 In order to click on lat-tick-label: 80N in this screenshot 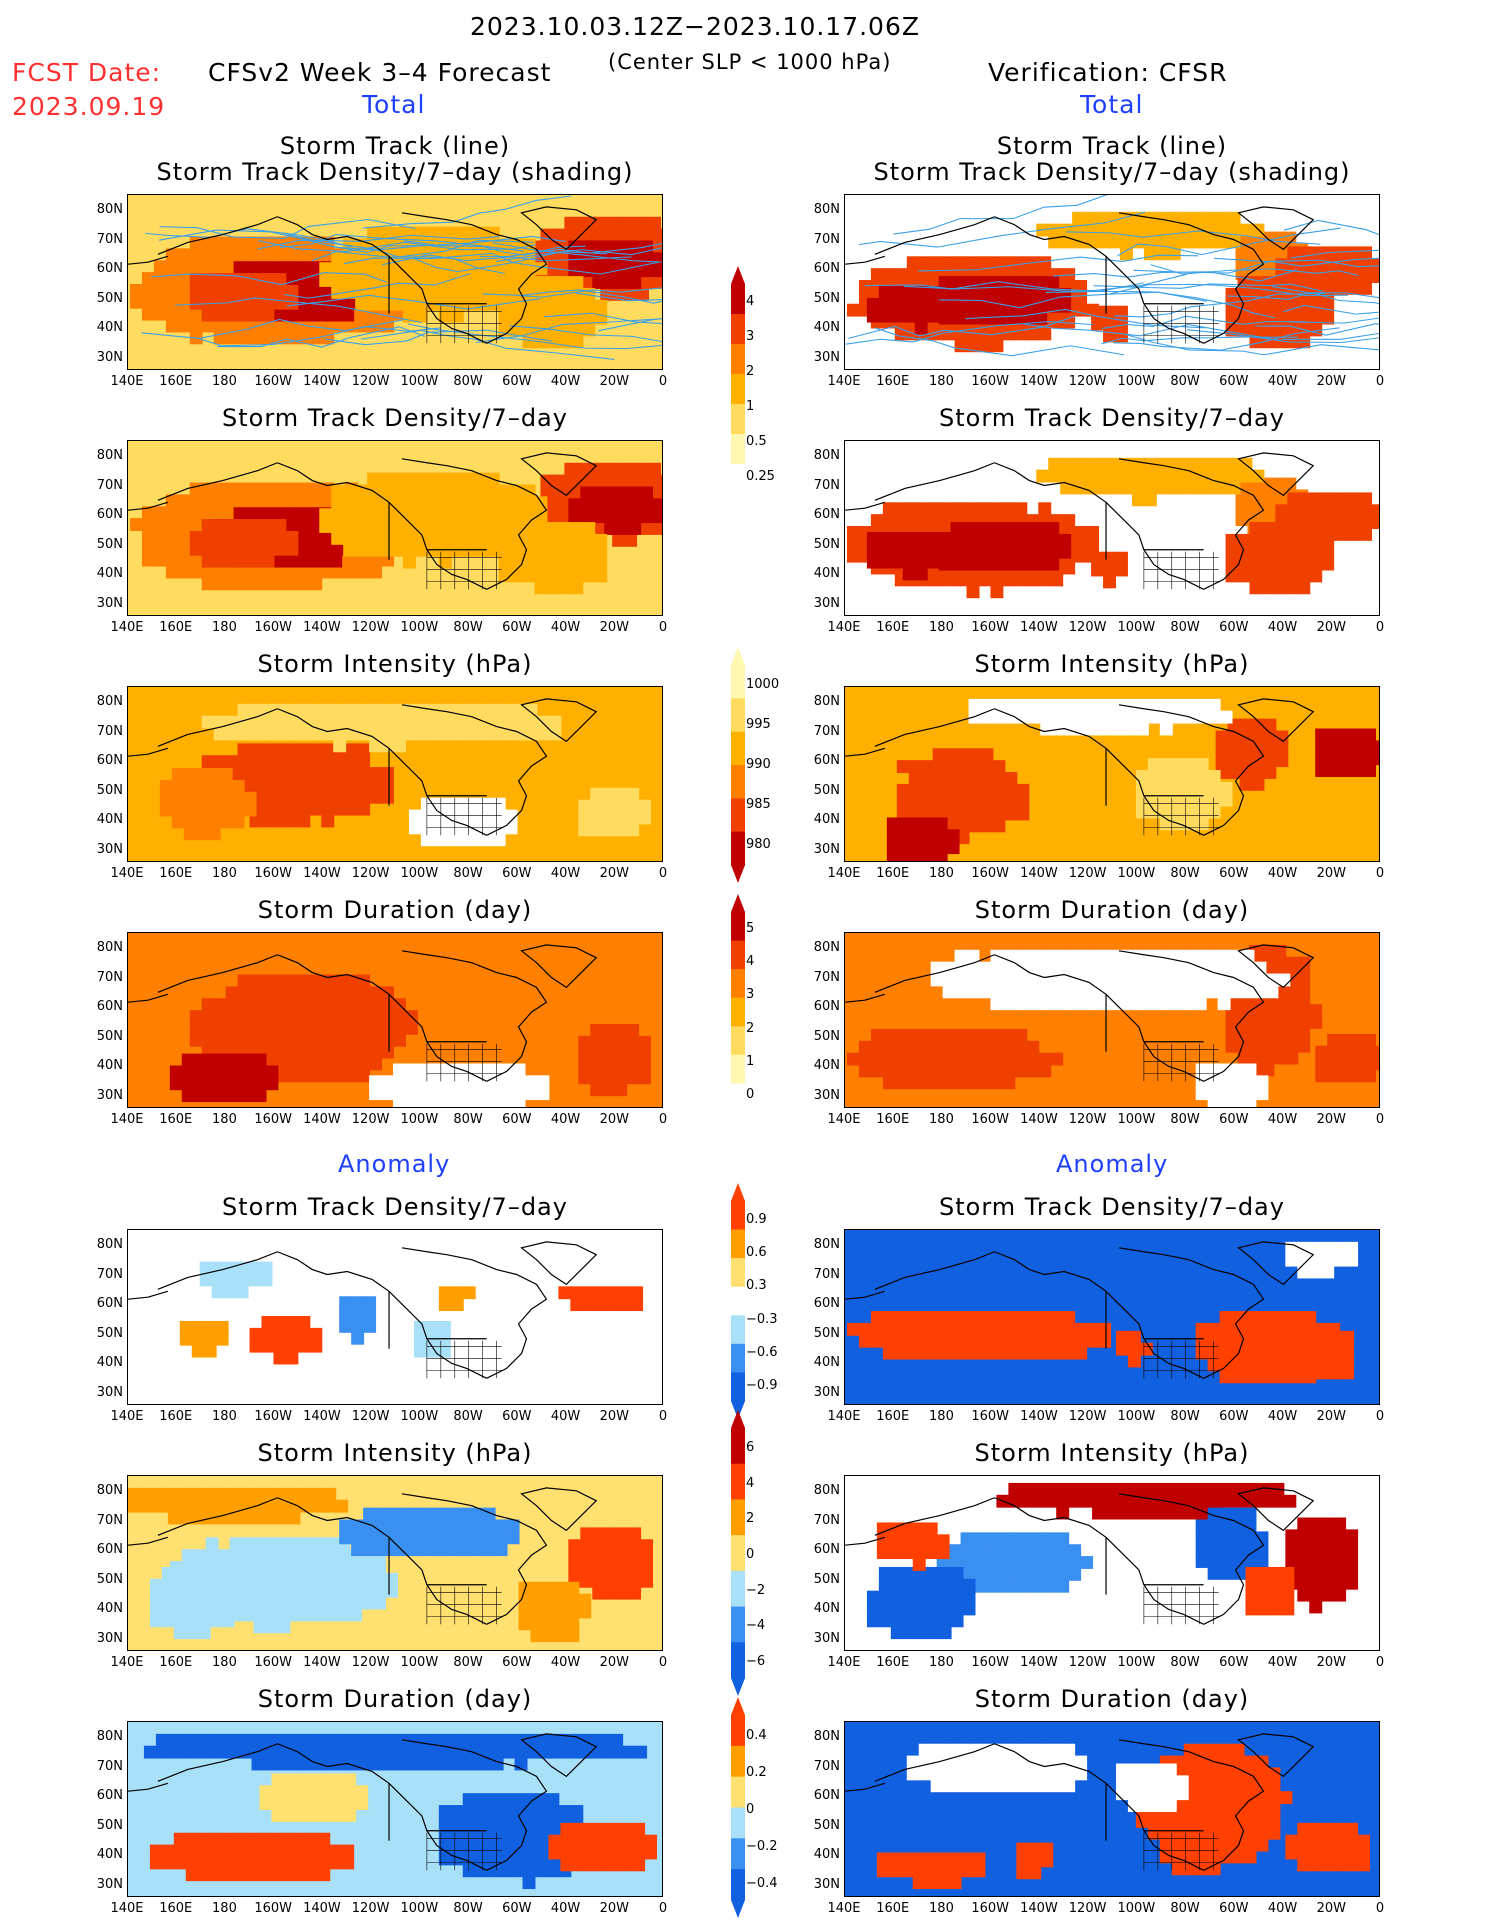, I will do `click(826, 1736)`.